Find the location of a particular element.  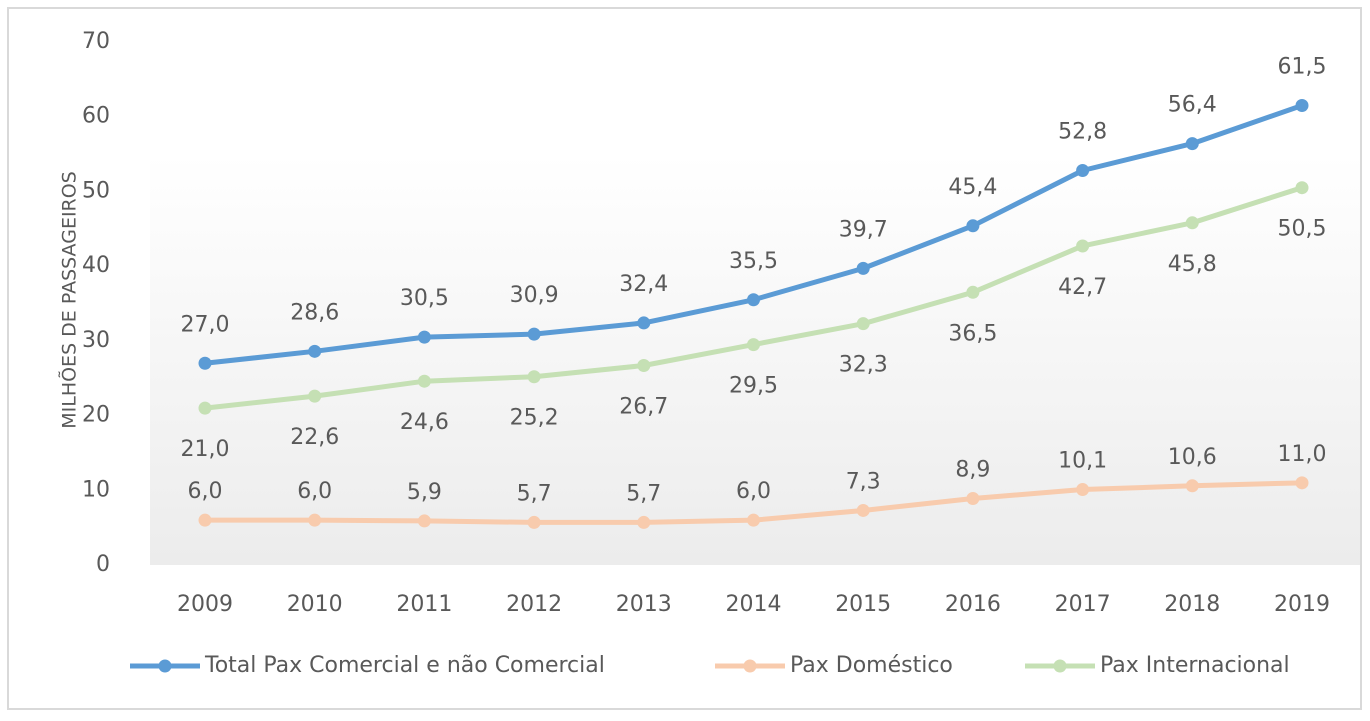

data-label: 39,7 is located at coordinates (863, 229).